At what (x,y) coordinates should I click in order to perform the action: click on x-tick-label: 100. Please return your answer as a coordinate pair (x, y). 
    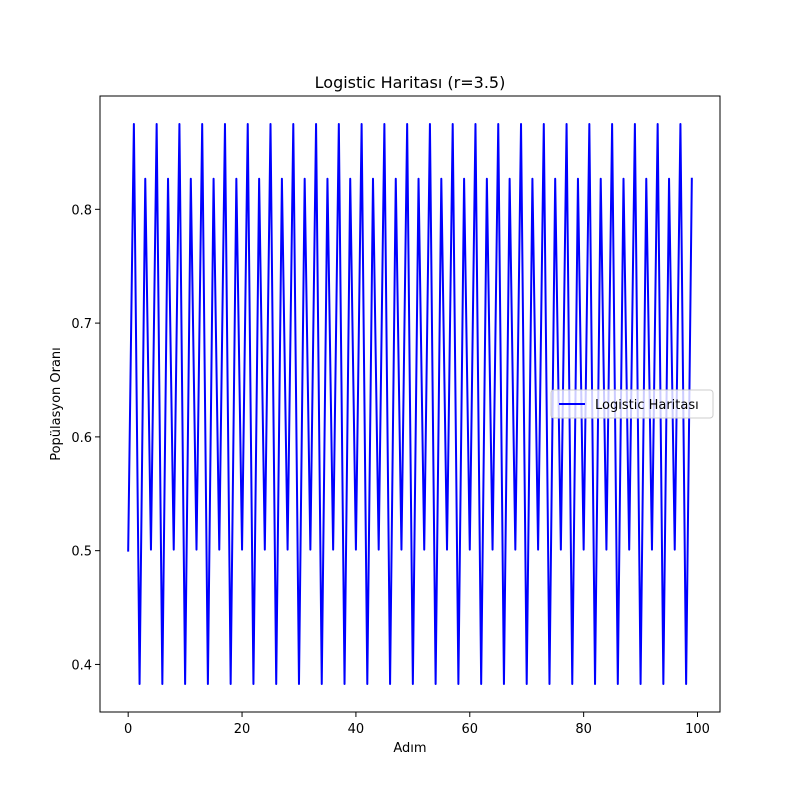
    Looking at the image, I should click on (697, 729).